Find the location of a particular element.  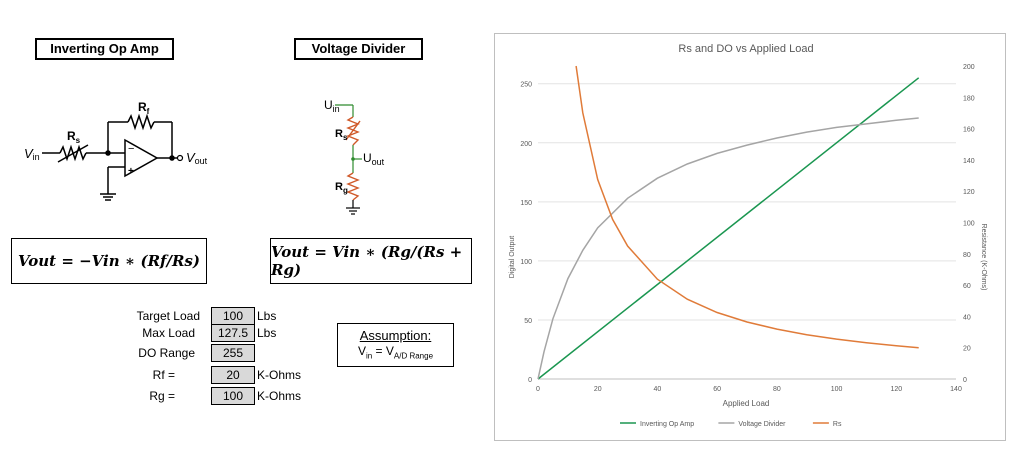

x-tick-label: 120 is located at coordinates (896, 389).